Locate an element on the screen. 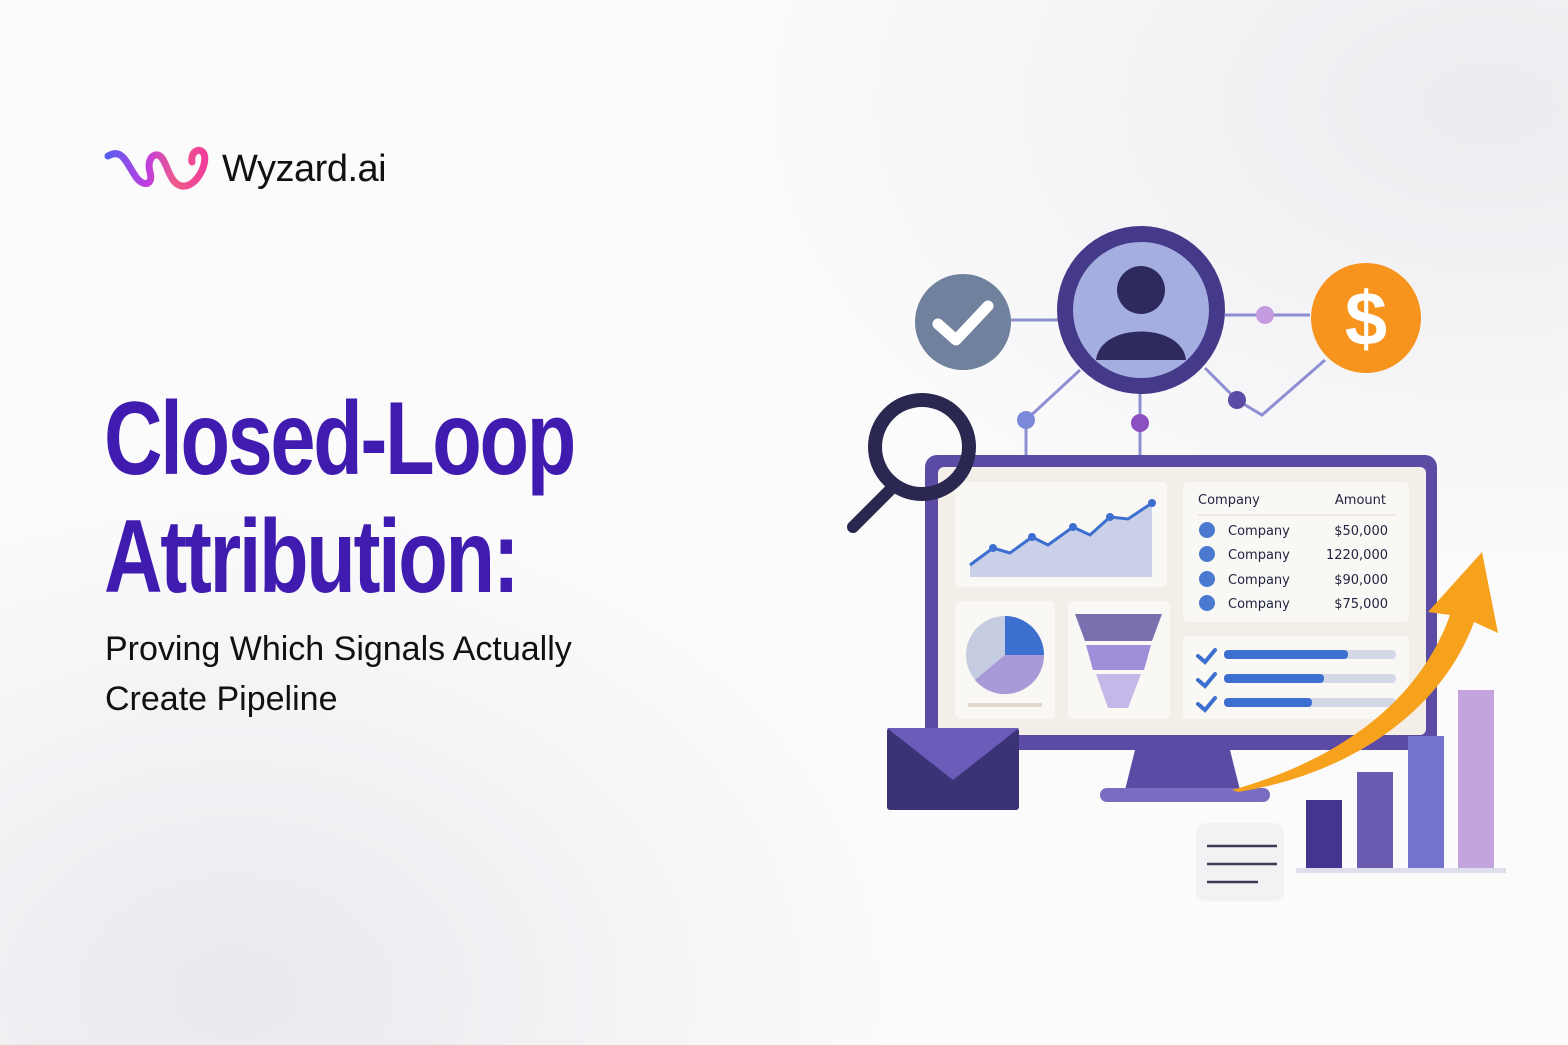 Image resolution: width=1568 pixels, height=1045 pixels. progress-list is located at coordinates (1296, 680).